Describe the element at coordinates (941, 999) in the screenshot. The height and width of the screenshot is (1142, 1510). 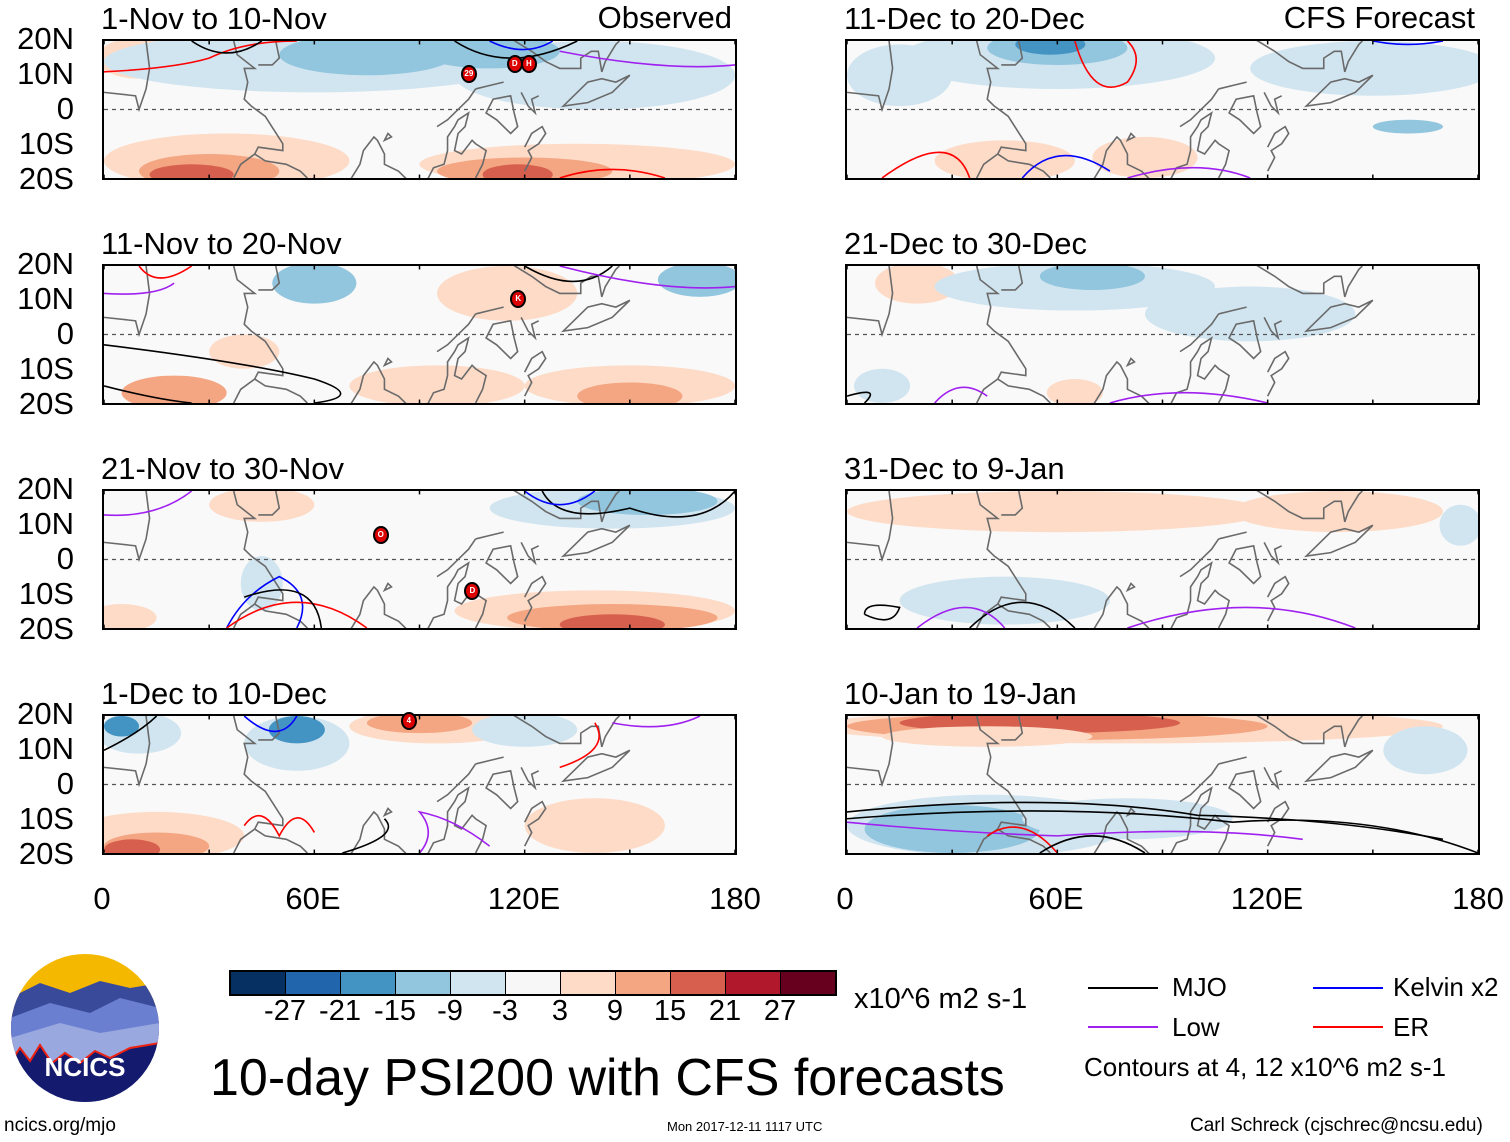
I see `colorbar-units: x10^6 m2 s-1` at that location.